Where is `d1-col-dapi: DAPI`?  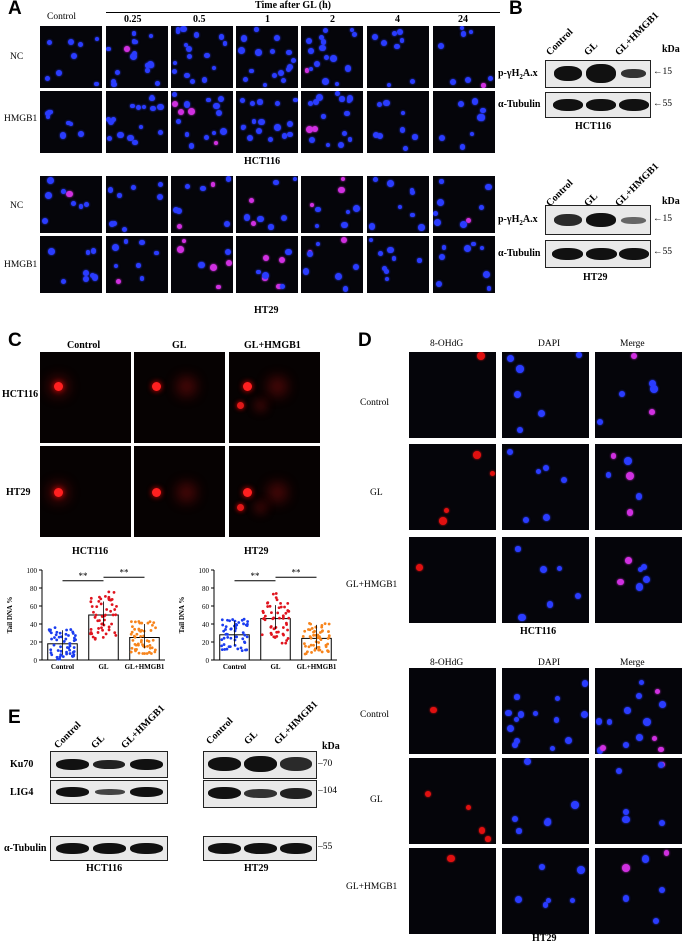
d1-col-dapi: DAPI is located at coordinates (549, 344).